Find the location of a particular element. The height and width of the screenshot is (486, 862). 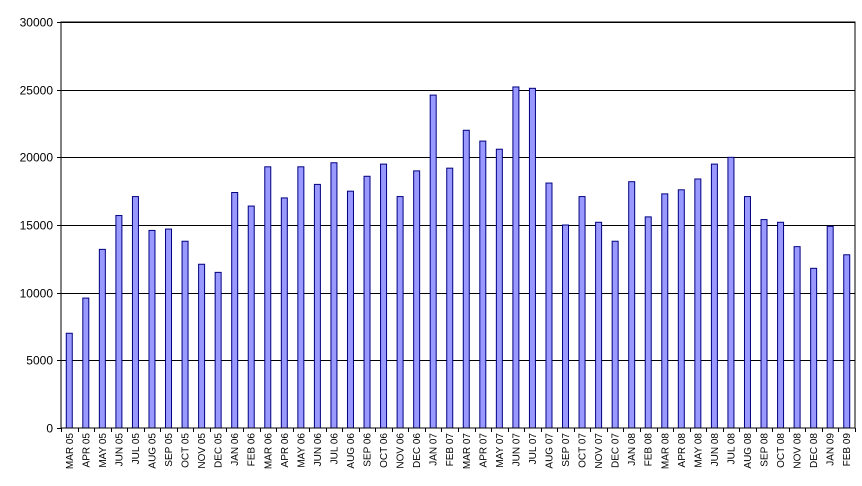

x-tick-label: JUL 07 is located at coordinates (533, 449).